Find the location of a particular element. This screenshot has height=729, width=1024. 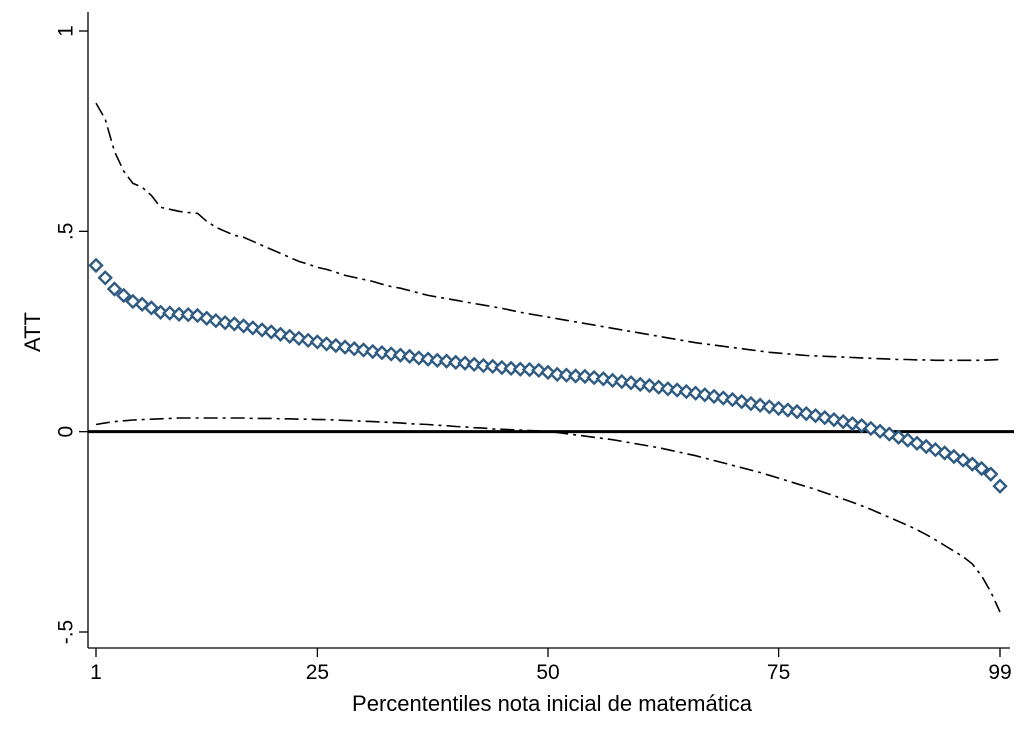

y-tick-label: 0 is located at coordinates (66, 432).